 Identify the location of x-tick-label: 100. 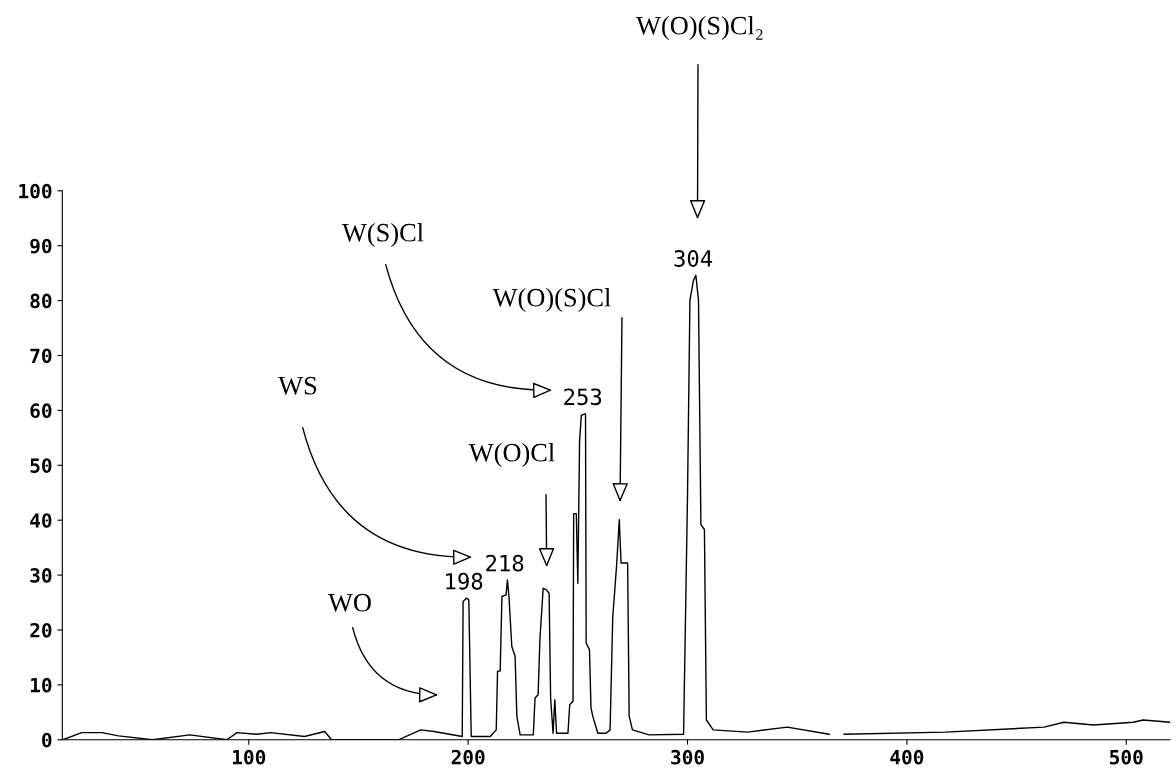
(249, 757).